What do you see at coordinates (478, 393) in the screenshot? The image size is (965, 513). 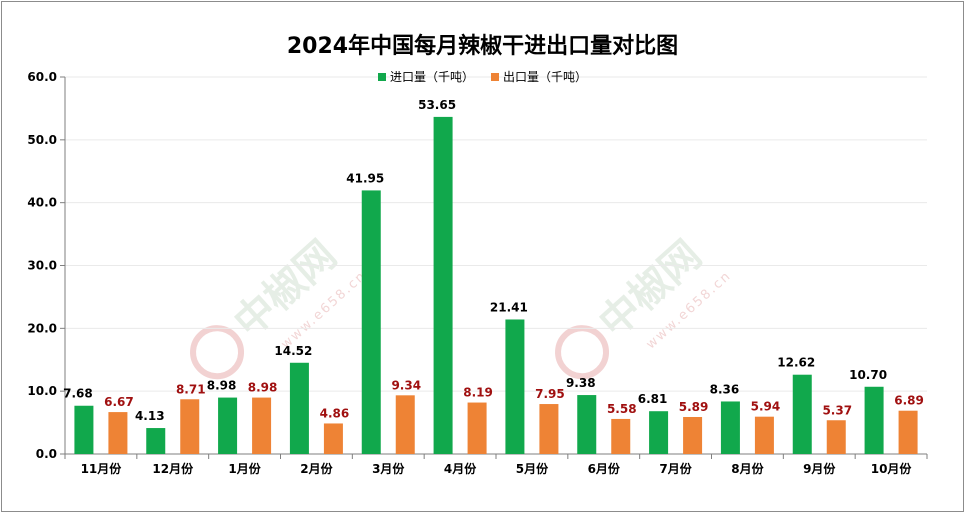 I see `export-data-label: 8.19` at bounding box center [478, 393].